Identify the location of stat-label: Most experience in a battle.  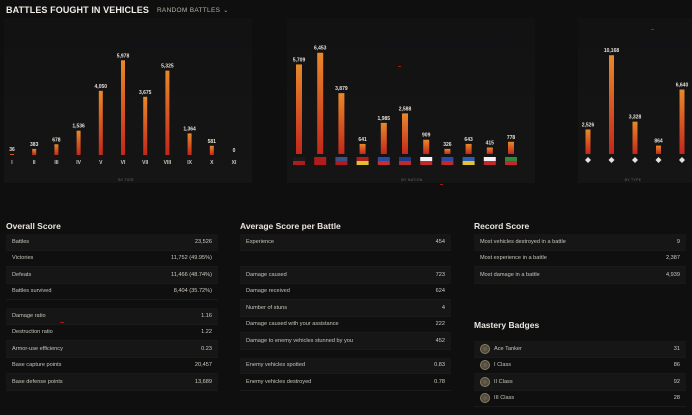
(513, 258).